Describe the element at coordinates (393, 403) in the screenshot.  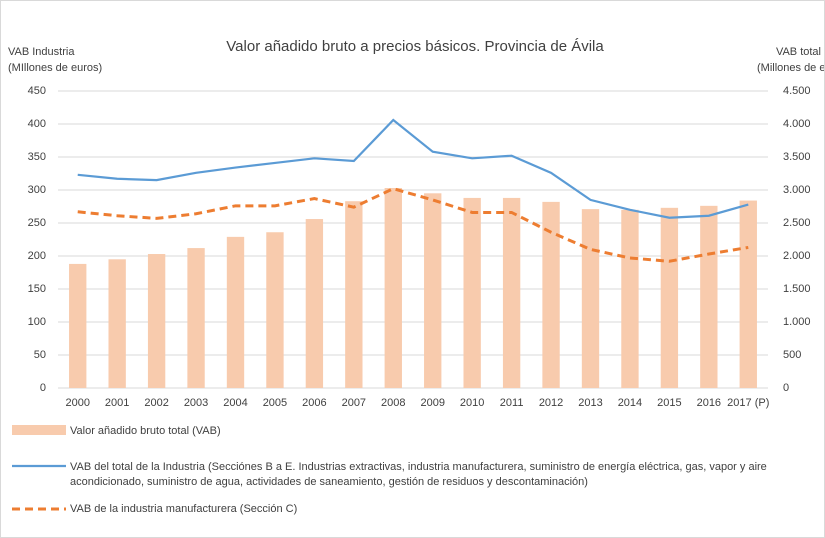
I see `x-tick-label: 2008` at that location.